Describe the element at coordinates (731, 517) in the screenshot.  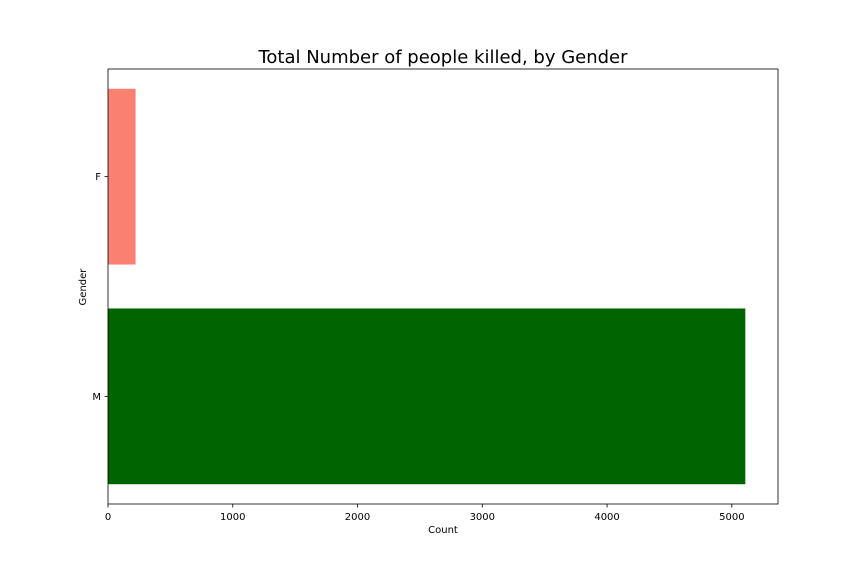
I see `x-tick-label: 5000` at that location.